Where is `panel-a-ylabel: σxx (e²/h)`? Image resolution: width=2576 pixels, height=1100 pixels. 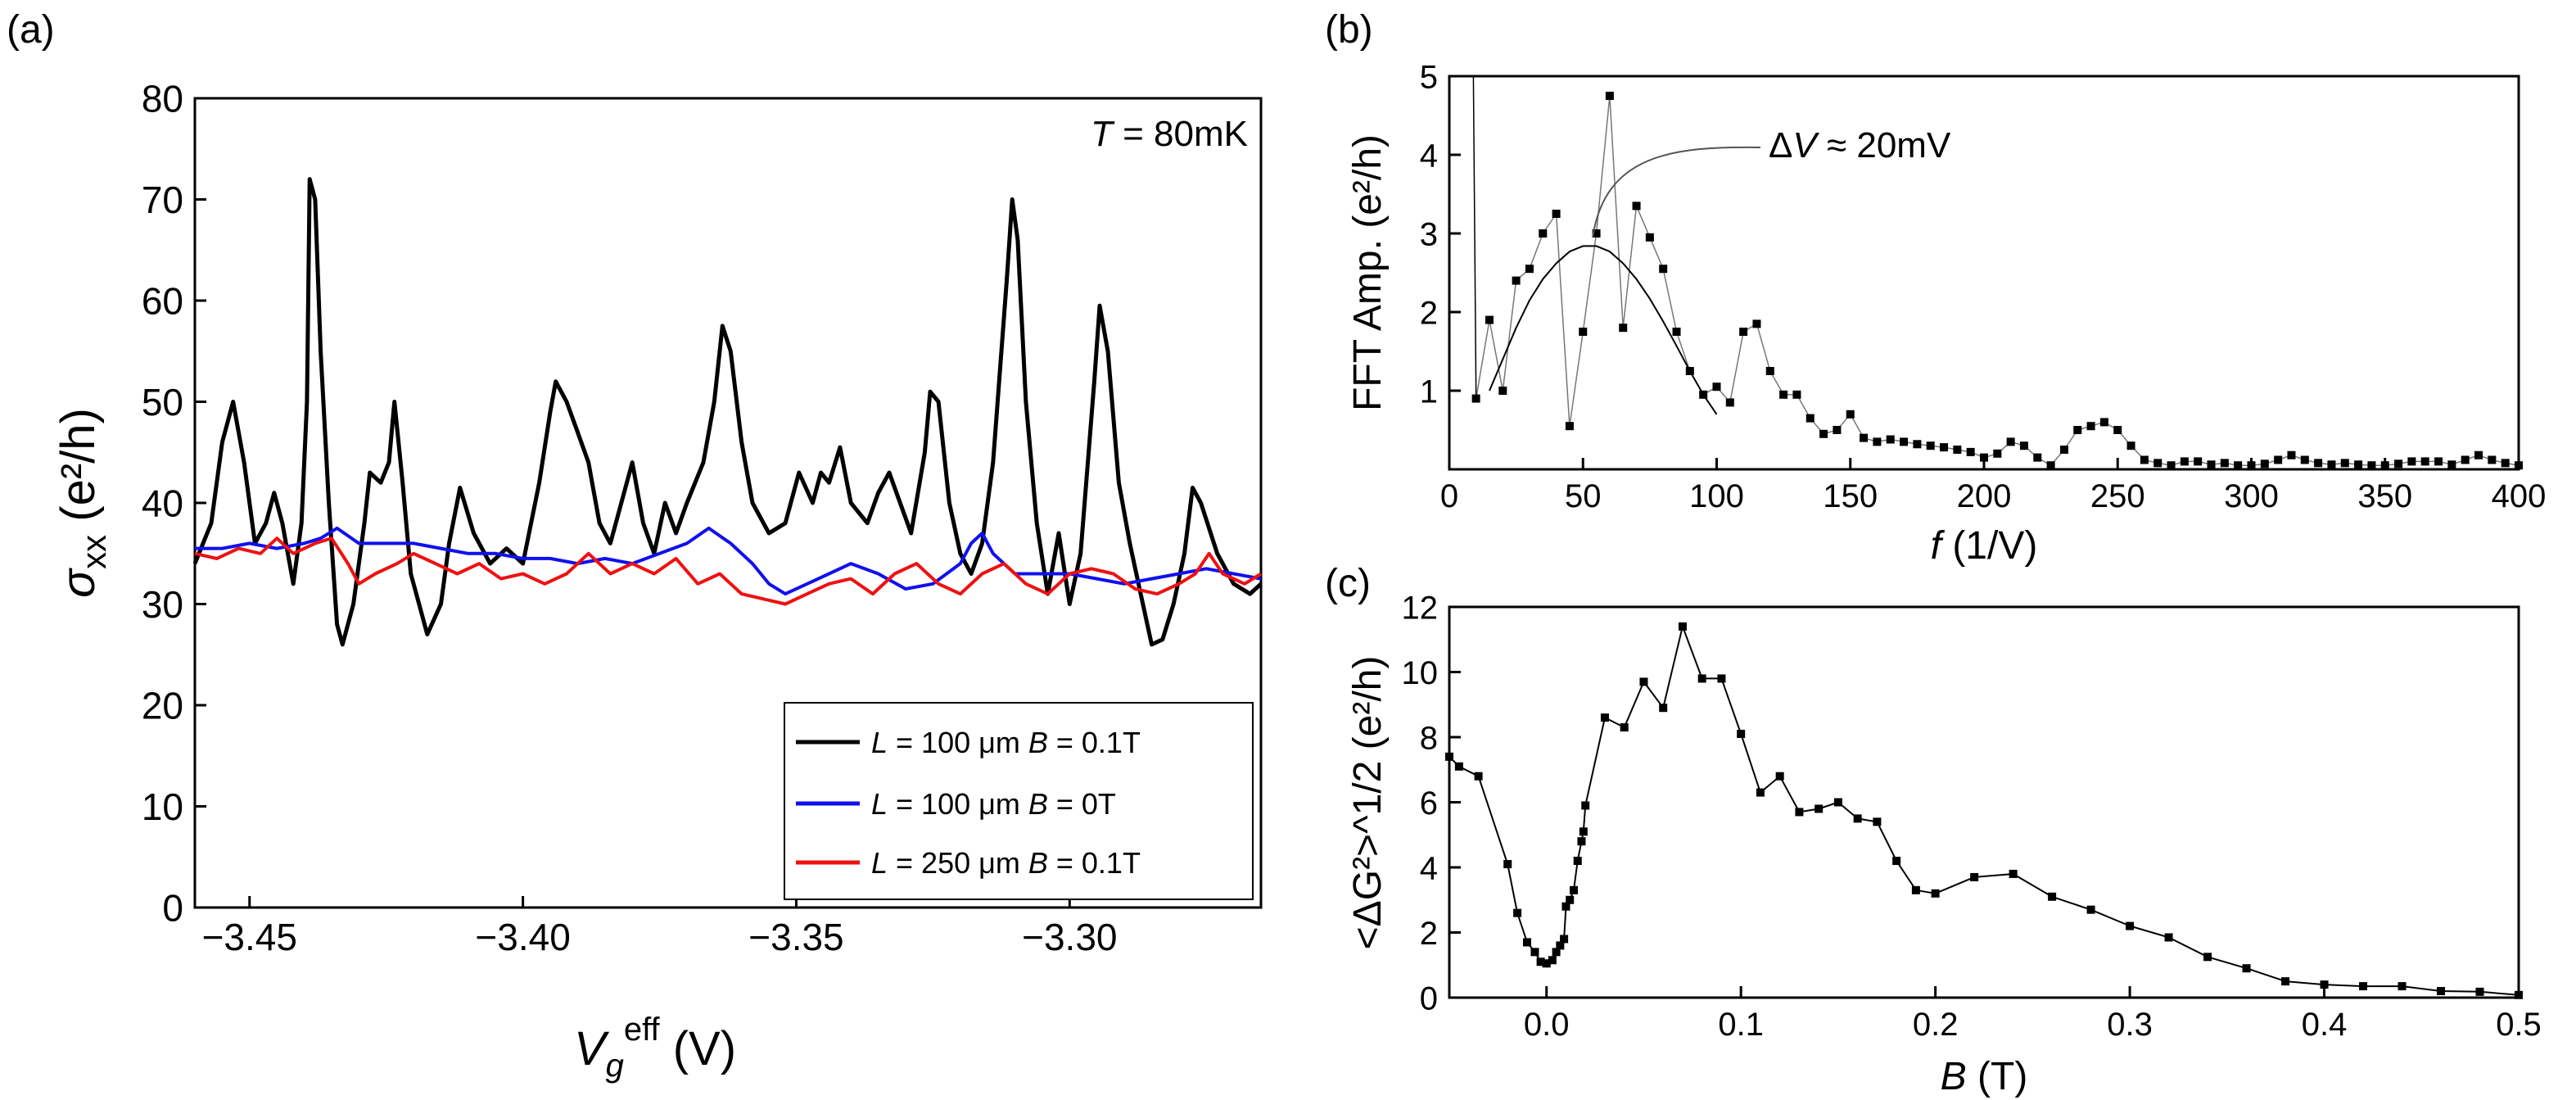 panel-a-ylabel: σxx (e²/h) is located at coordinates (82, 503).